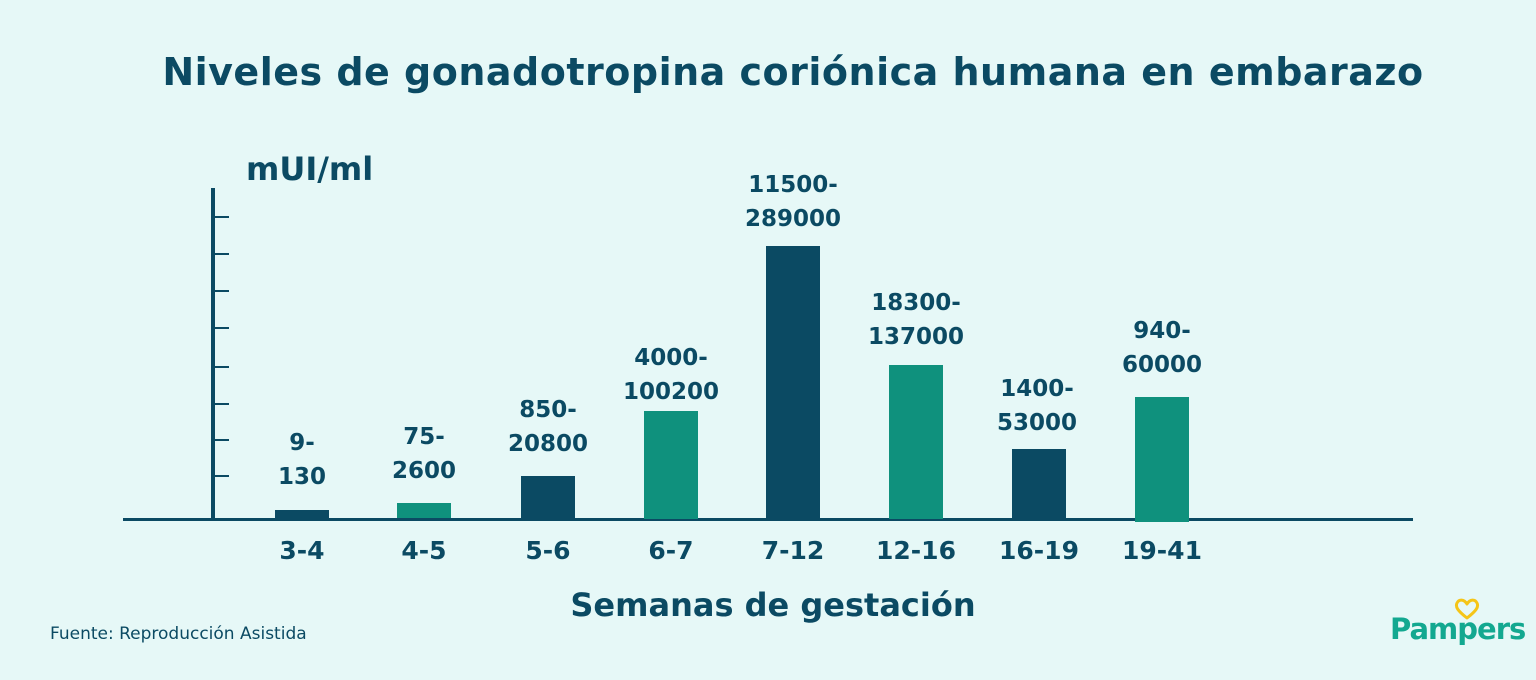 Image resolution: width=1536 pixels, height=680 pixels. What do you see at coordinates (1037, 389) in the screenshot?
I see `value-line: 1400-` at bounding box center [1037, 389].